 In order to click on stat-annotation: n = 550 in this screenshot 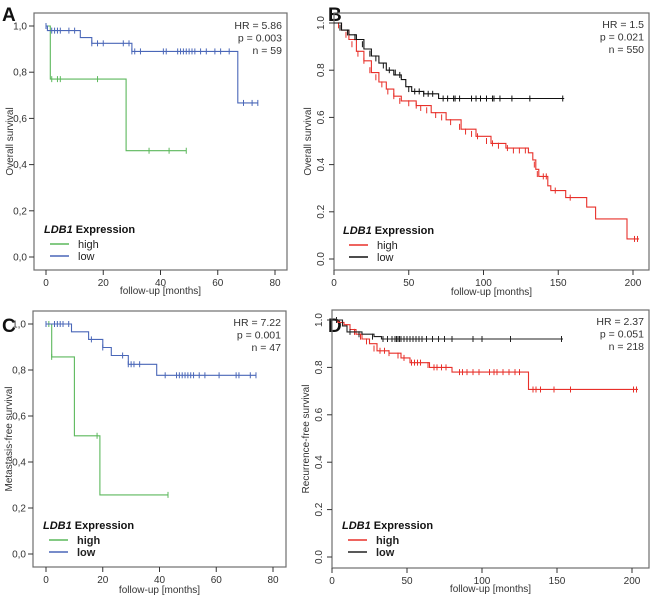, I will do `click(626, 50)`.